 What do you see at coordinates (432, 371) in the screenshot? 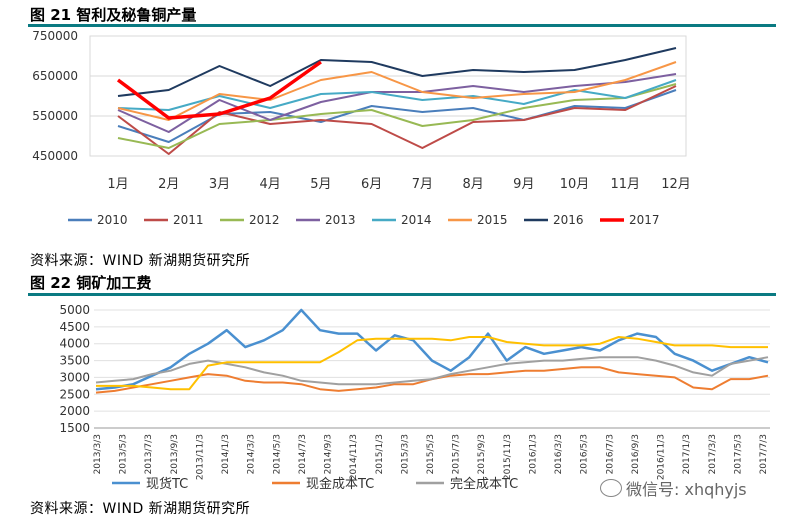
I see `series-line-完全成本TC` at bounding box center [432, 371].